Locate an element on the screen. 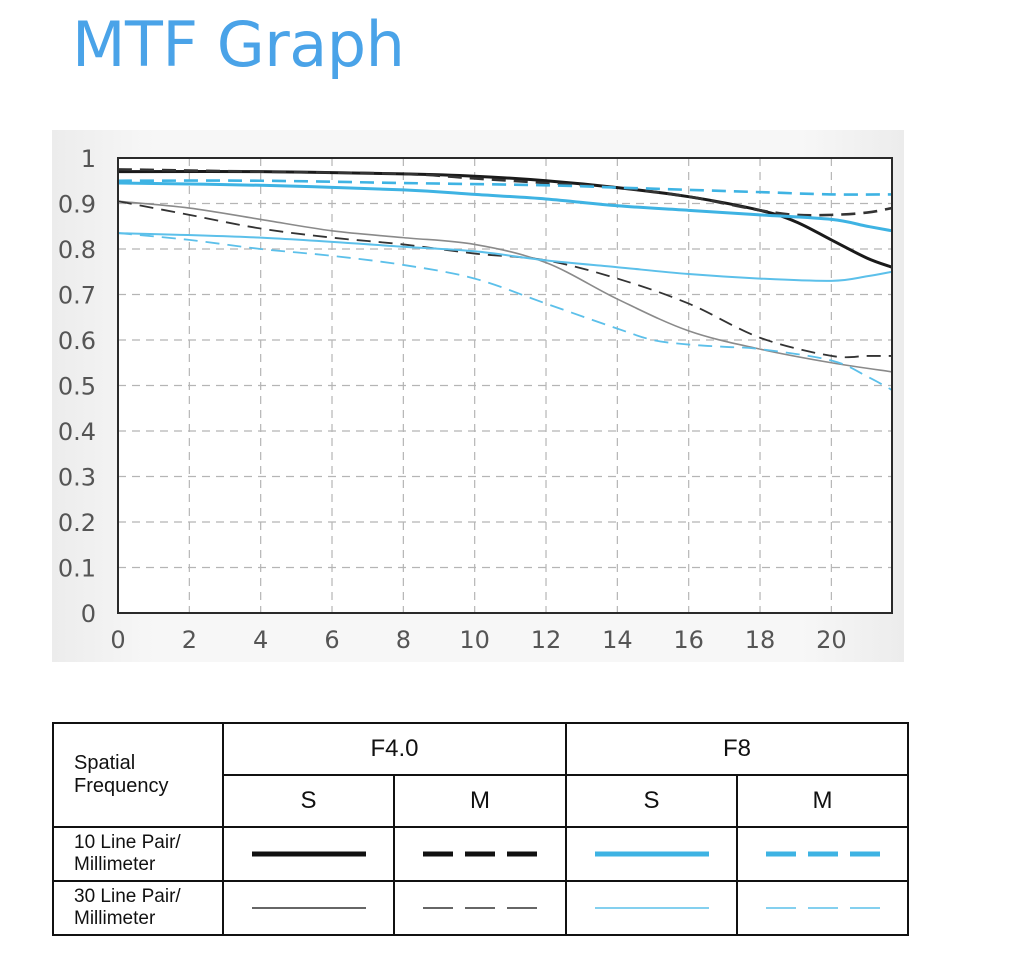 The width and height of the screenshot is (1024, 962). x-tick-label: 14 is located at coordinates (617, 640).